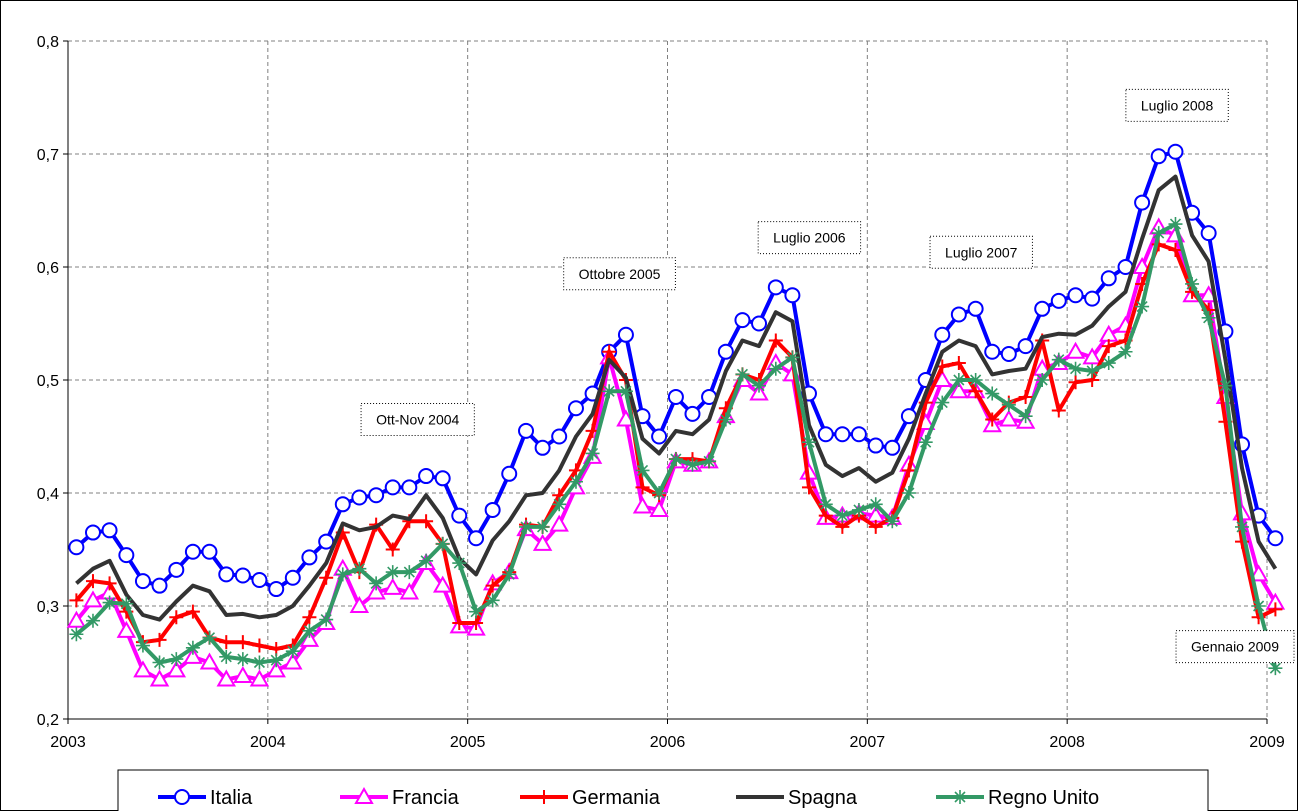  Describe the element at coordinates (663, 790) in the screenshot. I see `legend-box` at that location.